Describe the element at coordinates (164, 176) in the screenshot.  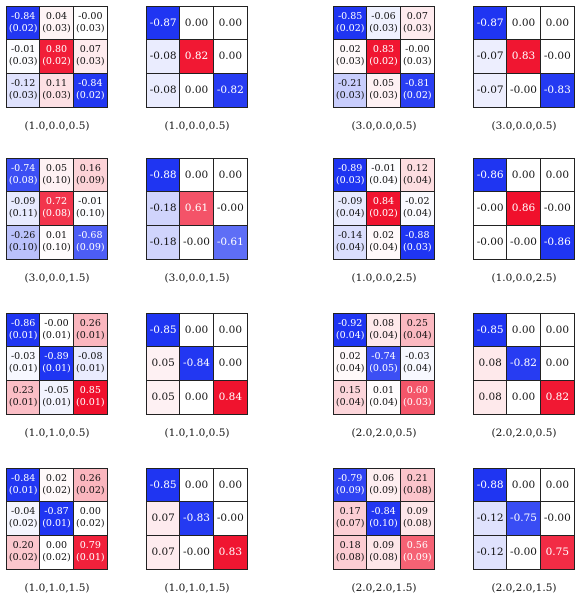
I see `matrix-cell: -0.88` at that location.